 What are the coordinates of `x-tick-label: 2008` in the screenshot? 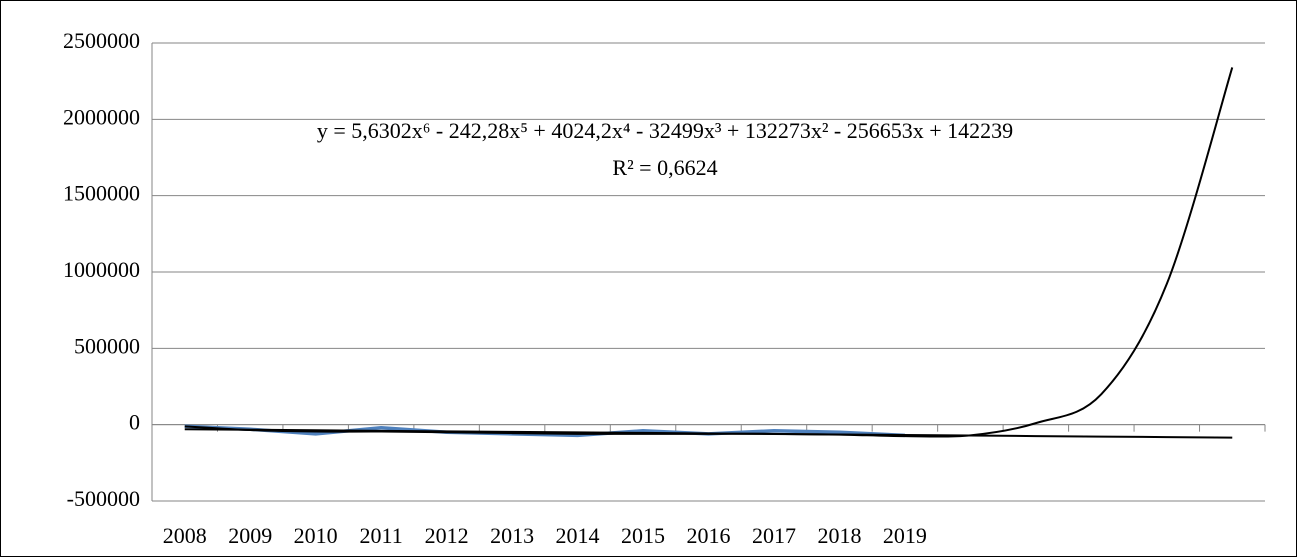 It's located at (185, 535).